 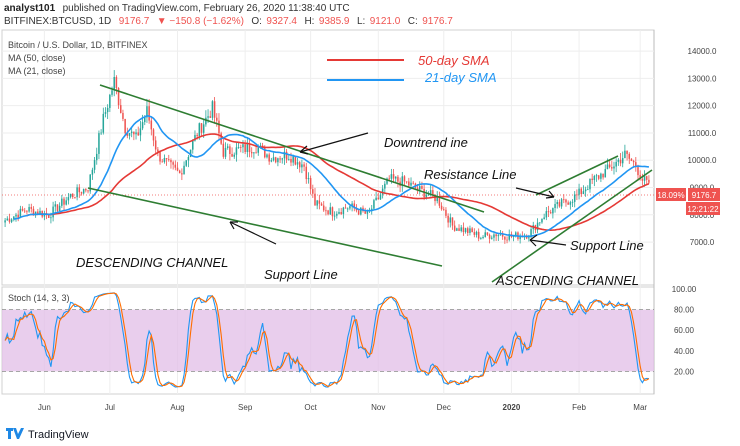 What do you see at coordinates (245, 407) in the screenshot?
I see `time-tick-label: Sep` at bounding box center [245, 407].